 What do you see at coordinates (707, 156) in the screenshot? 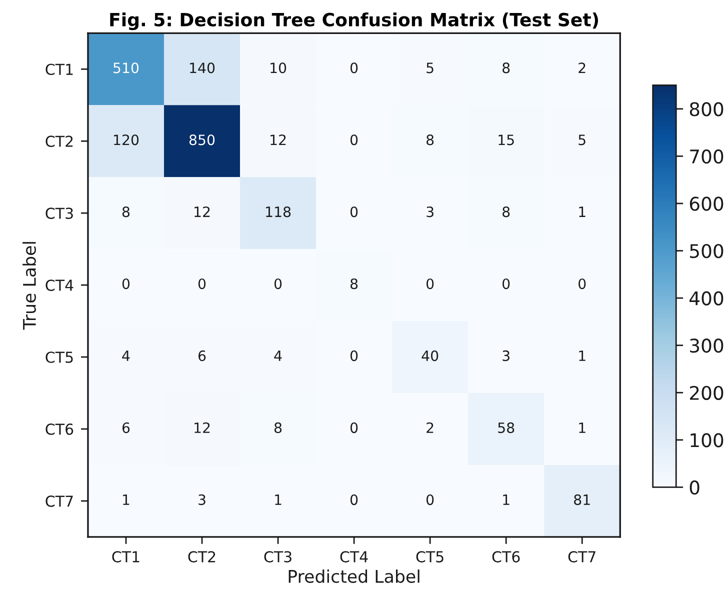
I see `color-bar-label: 700` at bounding box center [707, 156].